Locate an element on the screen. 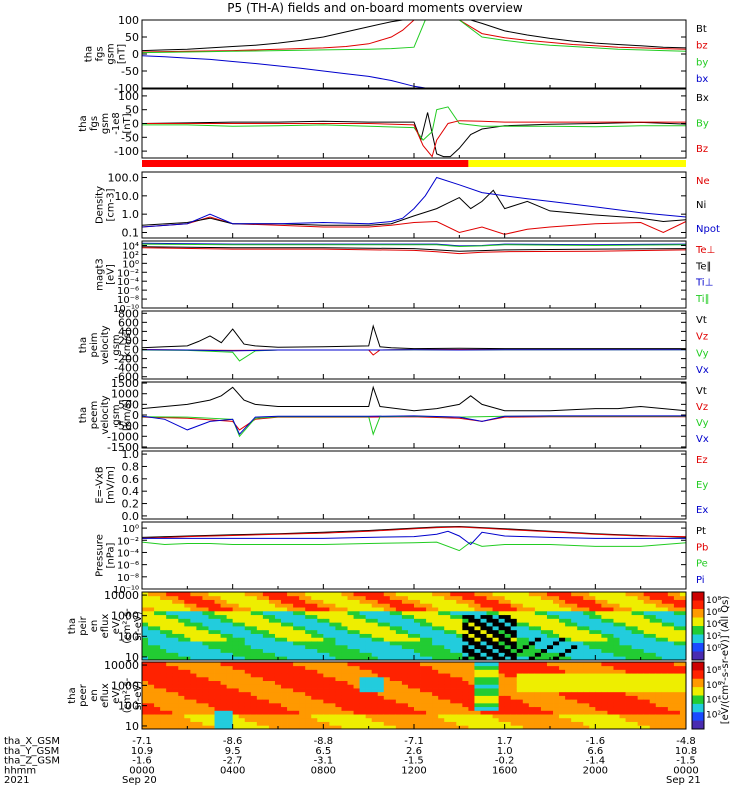 The height and width of the screenshot is (800, 750). y-axis-label: Pressure is located at coordinates (100, 555).